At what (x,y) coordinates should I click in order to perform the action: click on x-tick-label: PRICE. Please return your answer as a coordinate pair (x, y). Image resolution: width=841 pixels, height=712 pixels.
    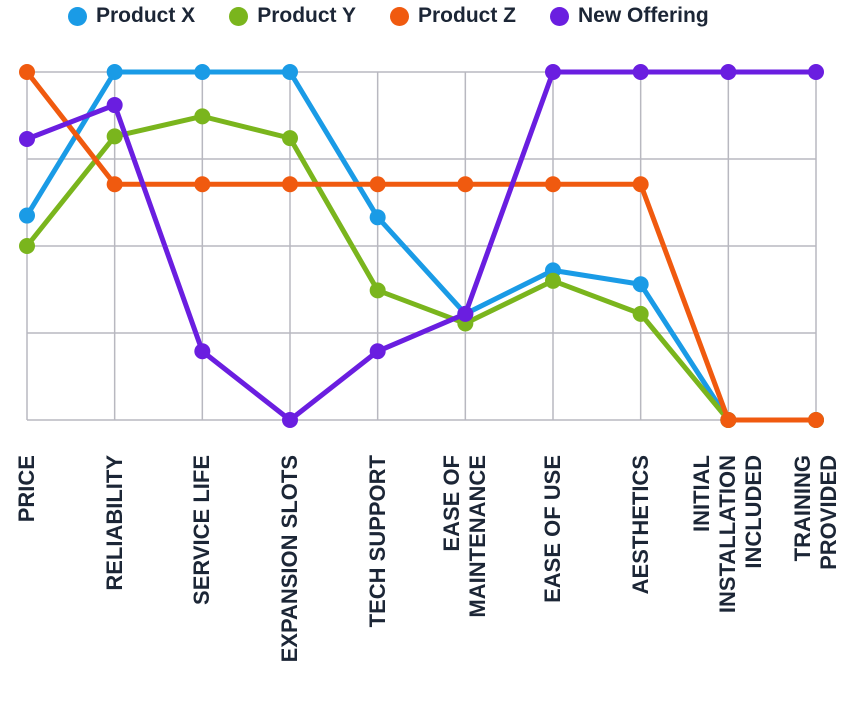
    Looking at the image, I should click on (26, 489).